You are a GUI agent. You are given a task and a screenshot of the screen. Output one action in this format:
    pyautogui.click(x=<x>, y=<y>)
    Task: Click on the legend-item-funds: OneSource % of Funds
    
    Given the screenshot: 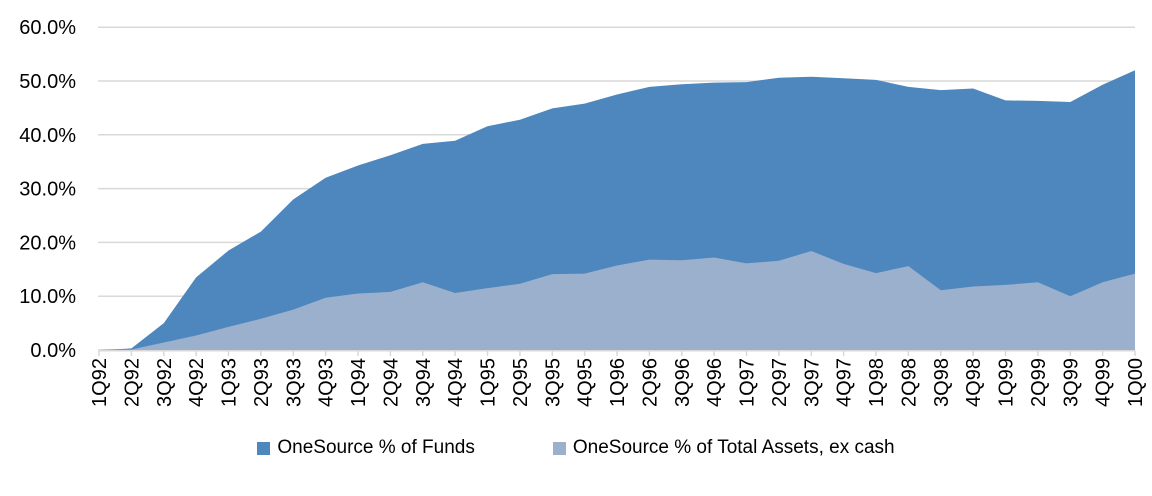 What is the action you would take?
    pyautogui.click(x=366, y=448)
    